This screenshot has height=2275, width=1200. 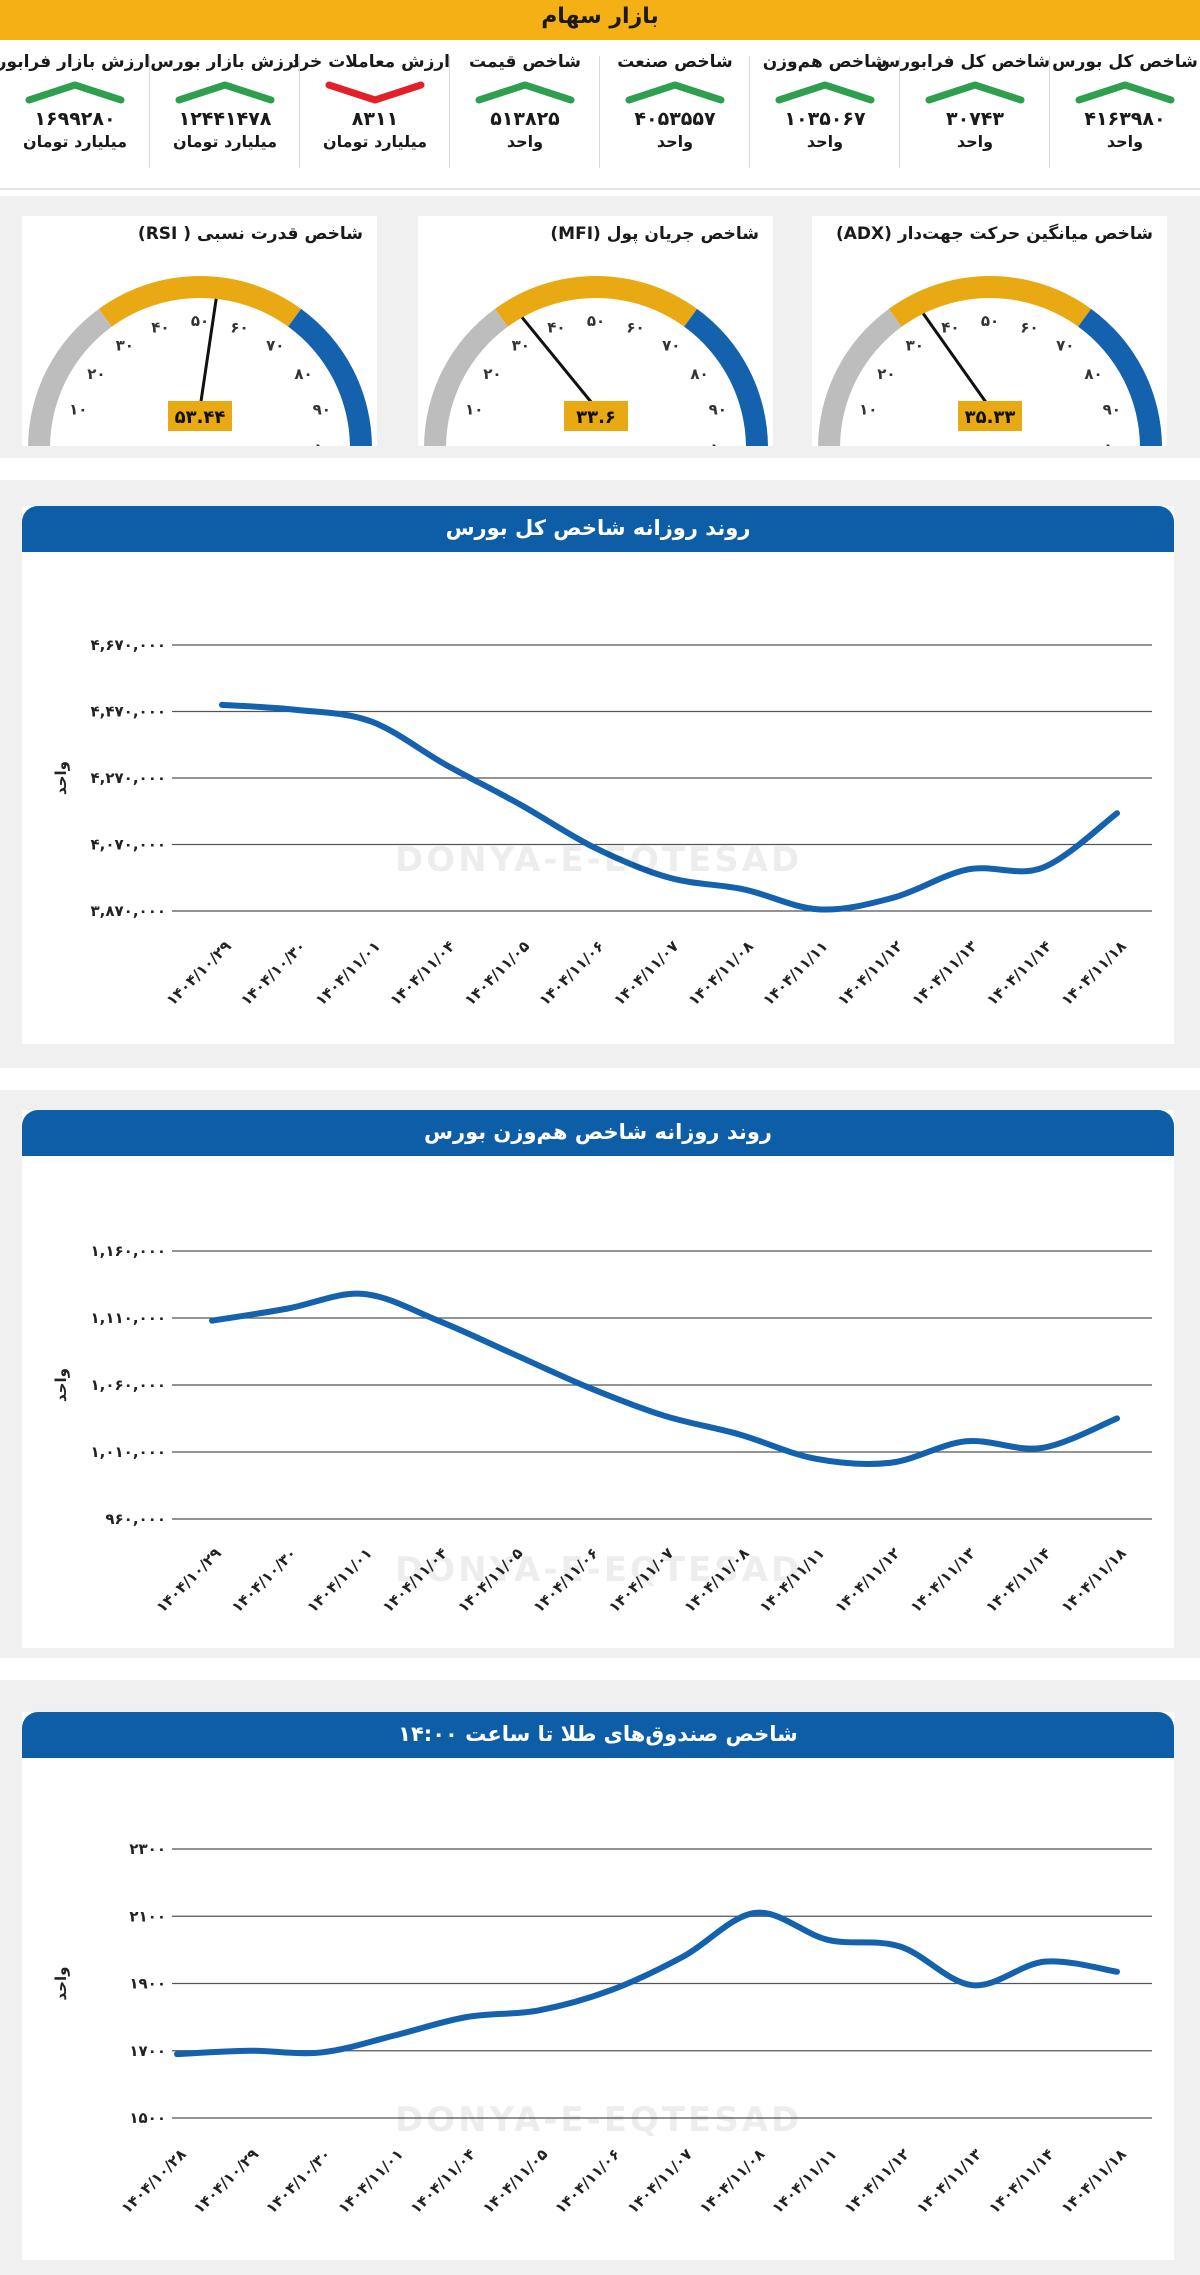 What do you see at coordinates (1124, 114) in the screenshot?
I see `indicator-card: شاخص کل بورس ۴۱۶۳۹۸۰ واحد` at bounding box center [1124, 114].